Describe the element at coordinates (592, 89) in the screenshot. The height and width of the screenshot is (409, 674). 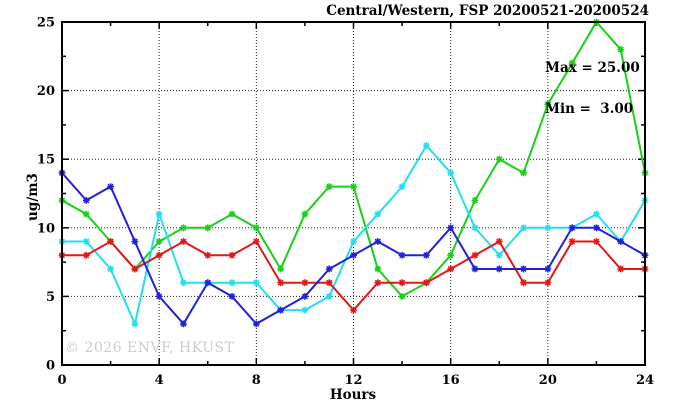
I see `max-min-annotation: Max = 25.00 Min = 3.00` at that location.